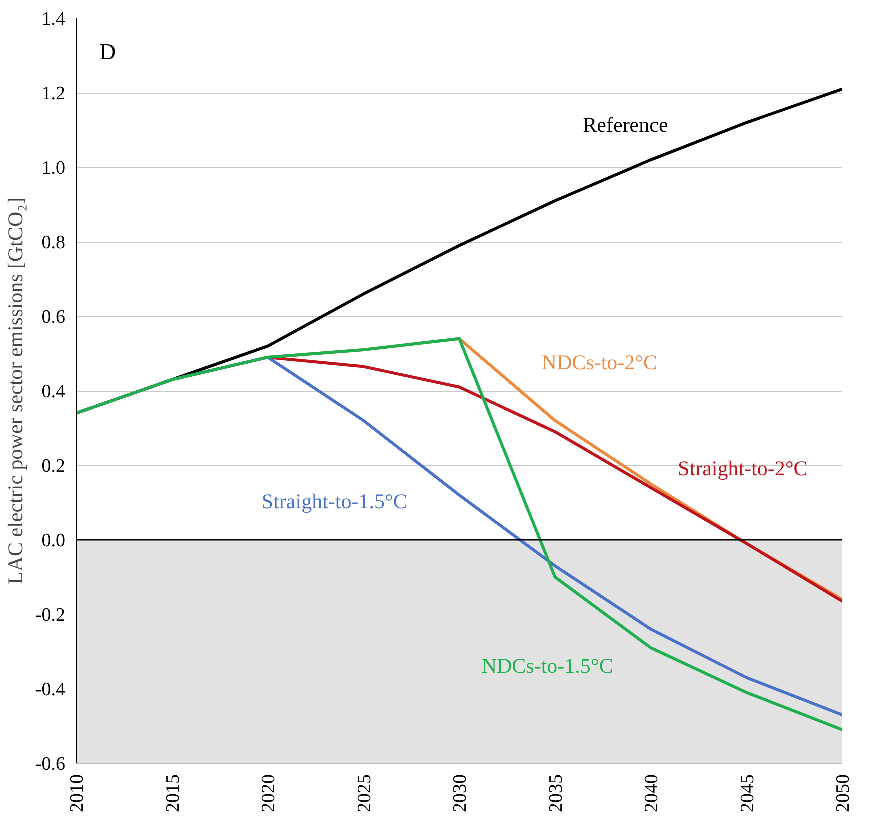  What do you see at coordinates (54, 168) in the screenshot?
I see `y-tick-label: 1.0` at bounding box center [54, 168].